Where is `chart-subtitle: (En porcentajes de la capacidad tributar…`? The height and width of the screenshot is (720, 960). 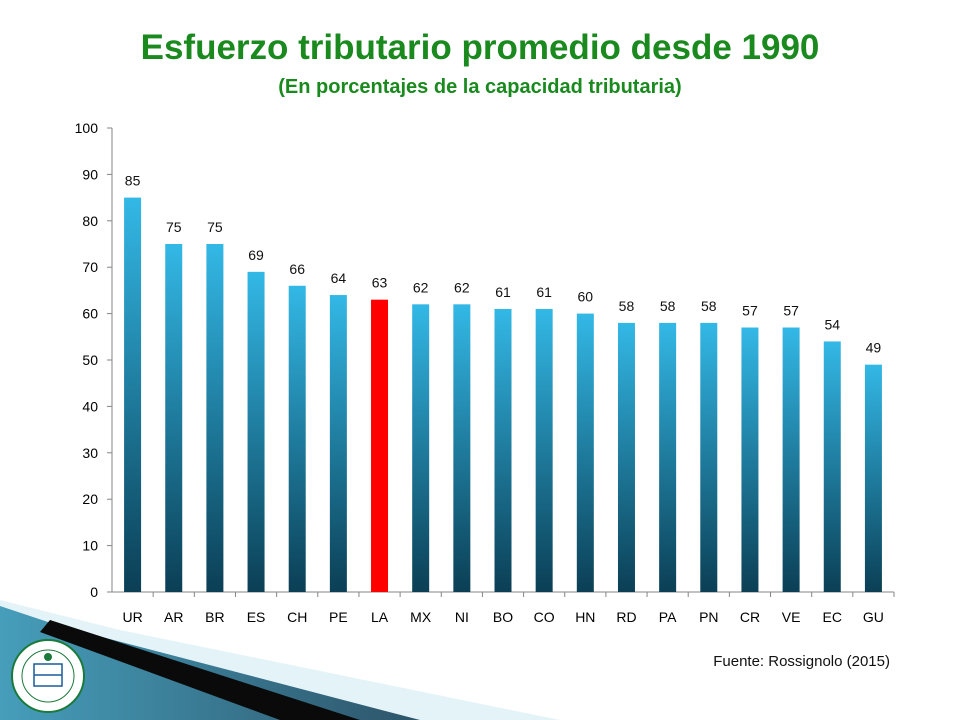 chart-subtitle: (En porcentajes de la capacidad tributar… is located at coordinates (480, 87).